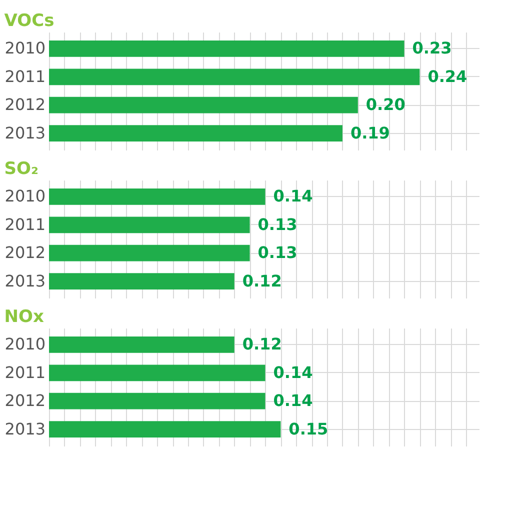 Image resolution: width=512 pixels, height=517 pixels. Describe the element at coordinates (21, 169) in the screenshot. I see `chart-title: SO₂` at that location.